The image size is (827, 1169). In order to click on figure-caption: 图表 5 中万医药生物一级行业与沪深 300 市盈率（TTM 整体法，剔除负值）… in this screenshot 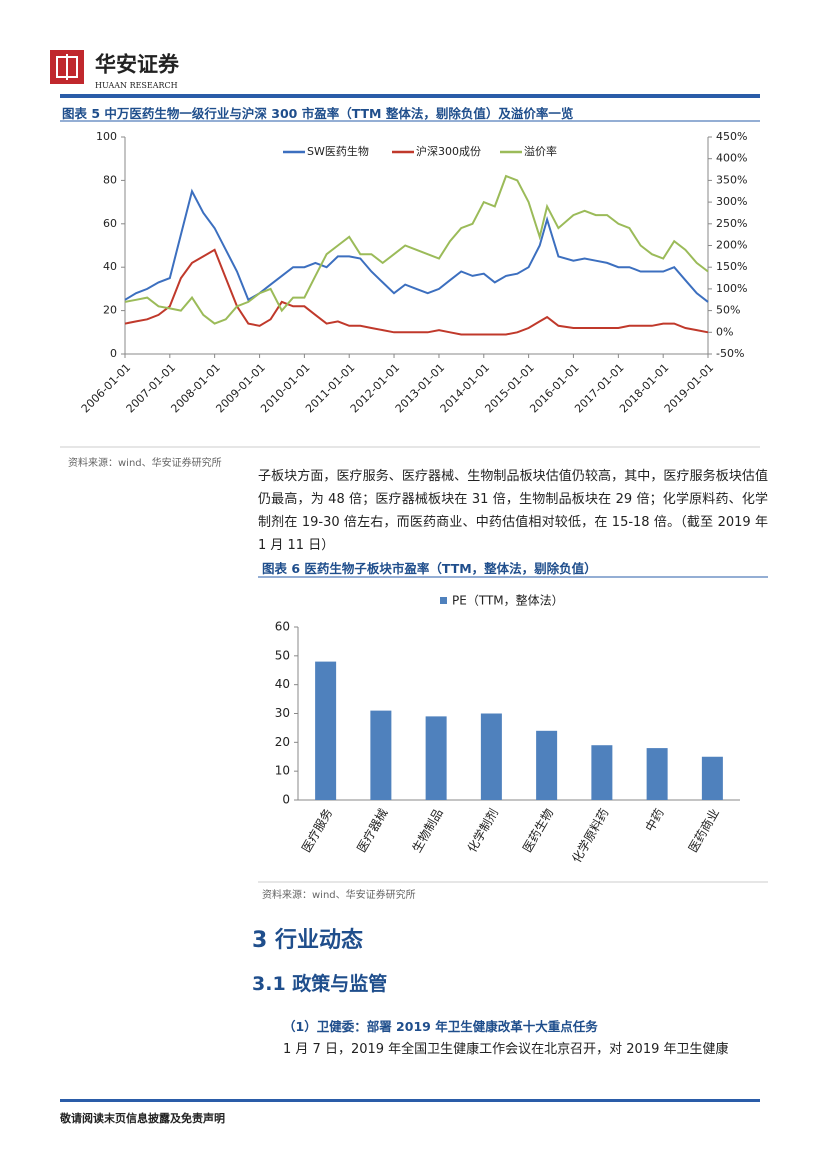, I will do `click(318, 113)`.